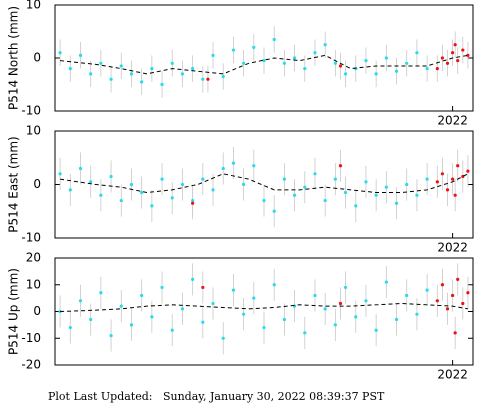 This screenshot has width=481, height=404. Describe the element at coordinates (264, 183) in the screenshot. I see `trend-line` at that location.